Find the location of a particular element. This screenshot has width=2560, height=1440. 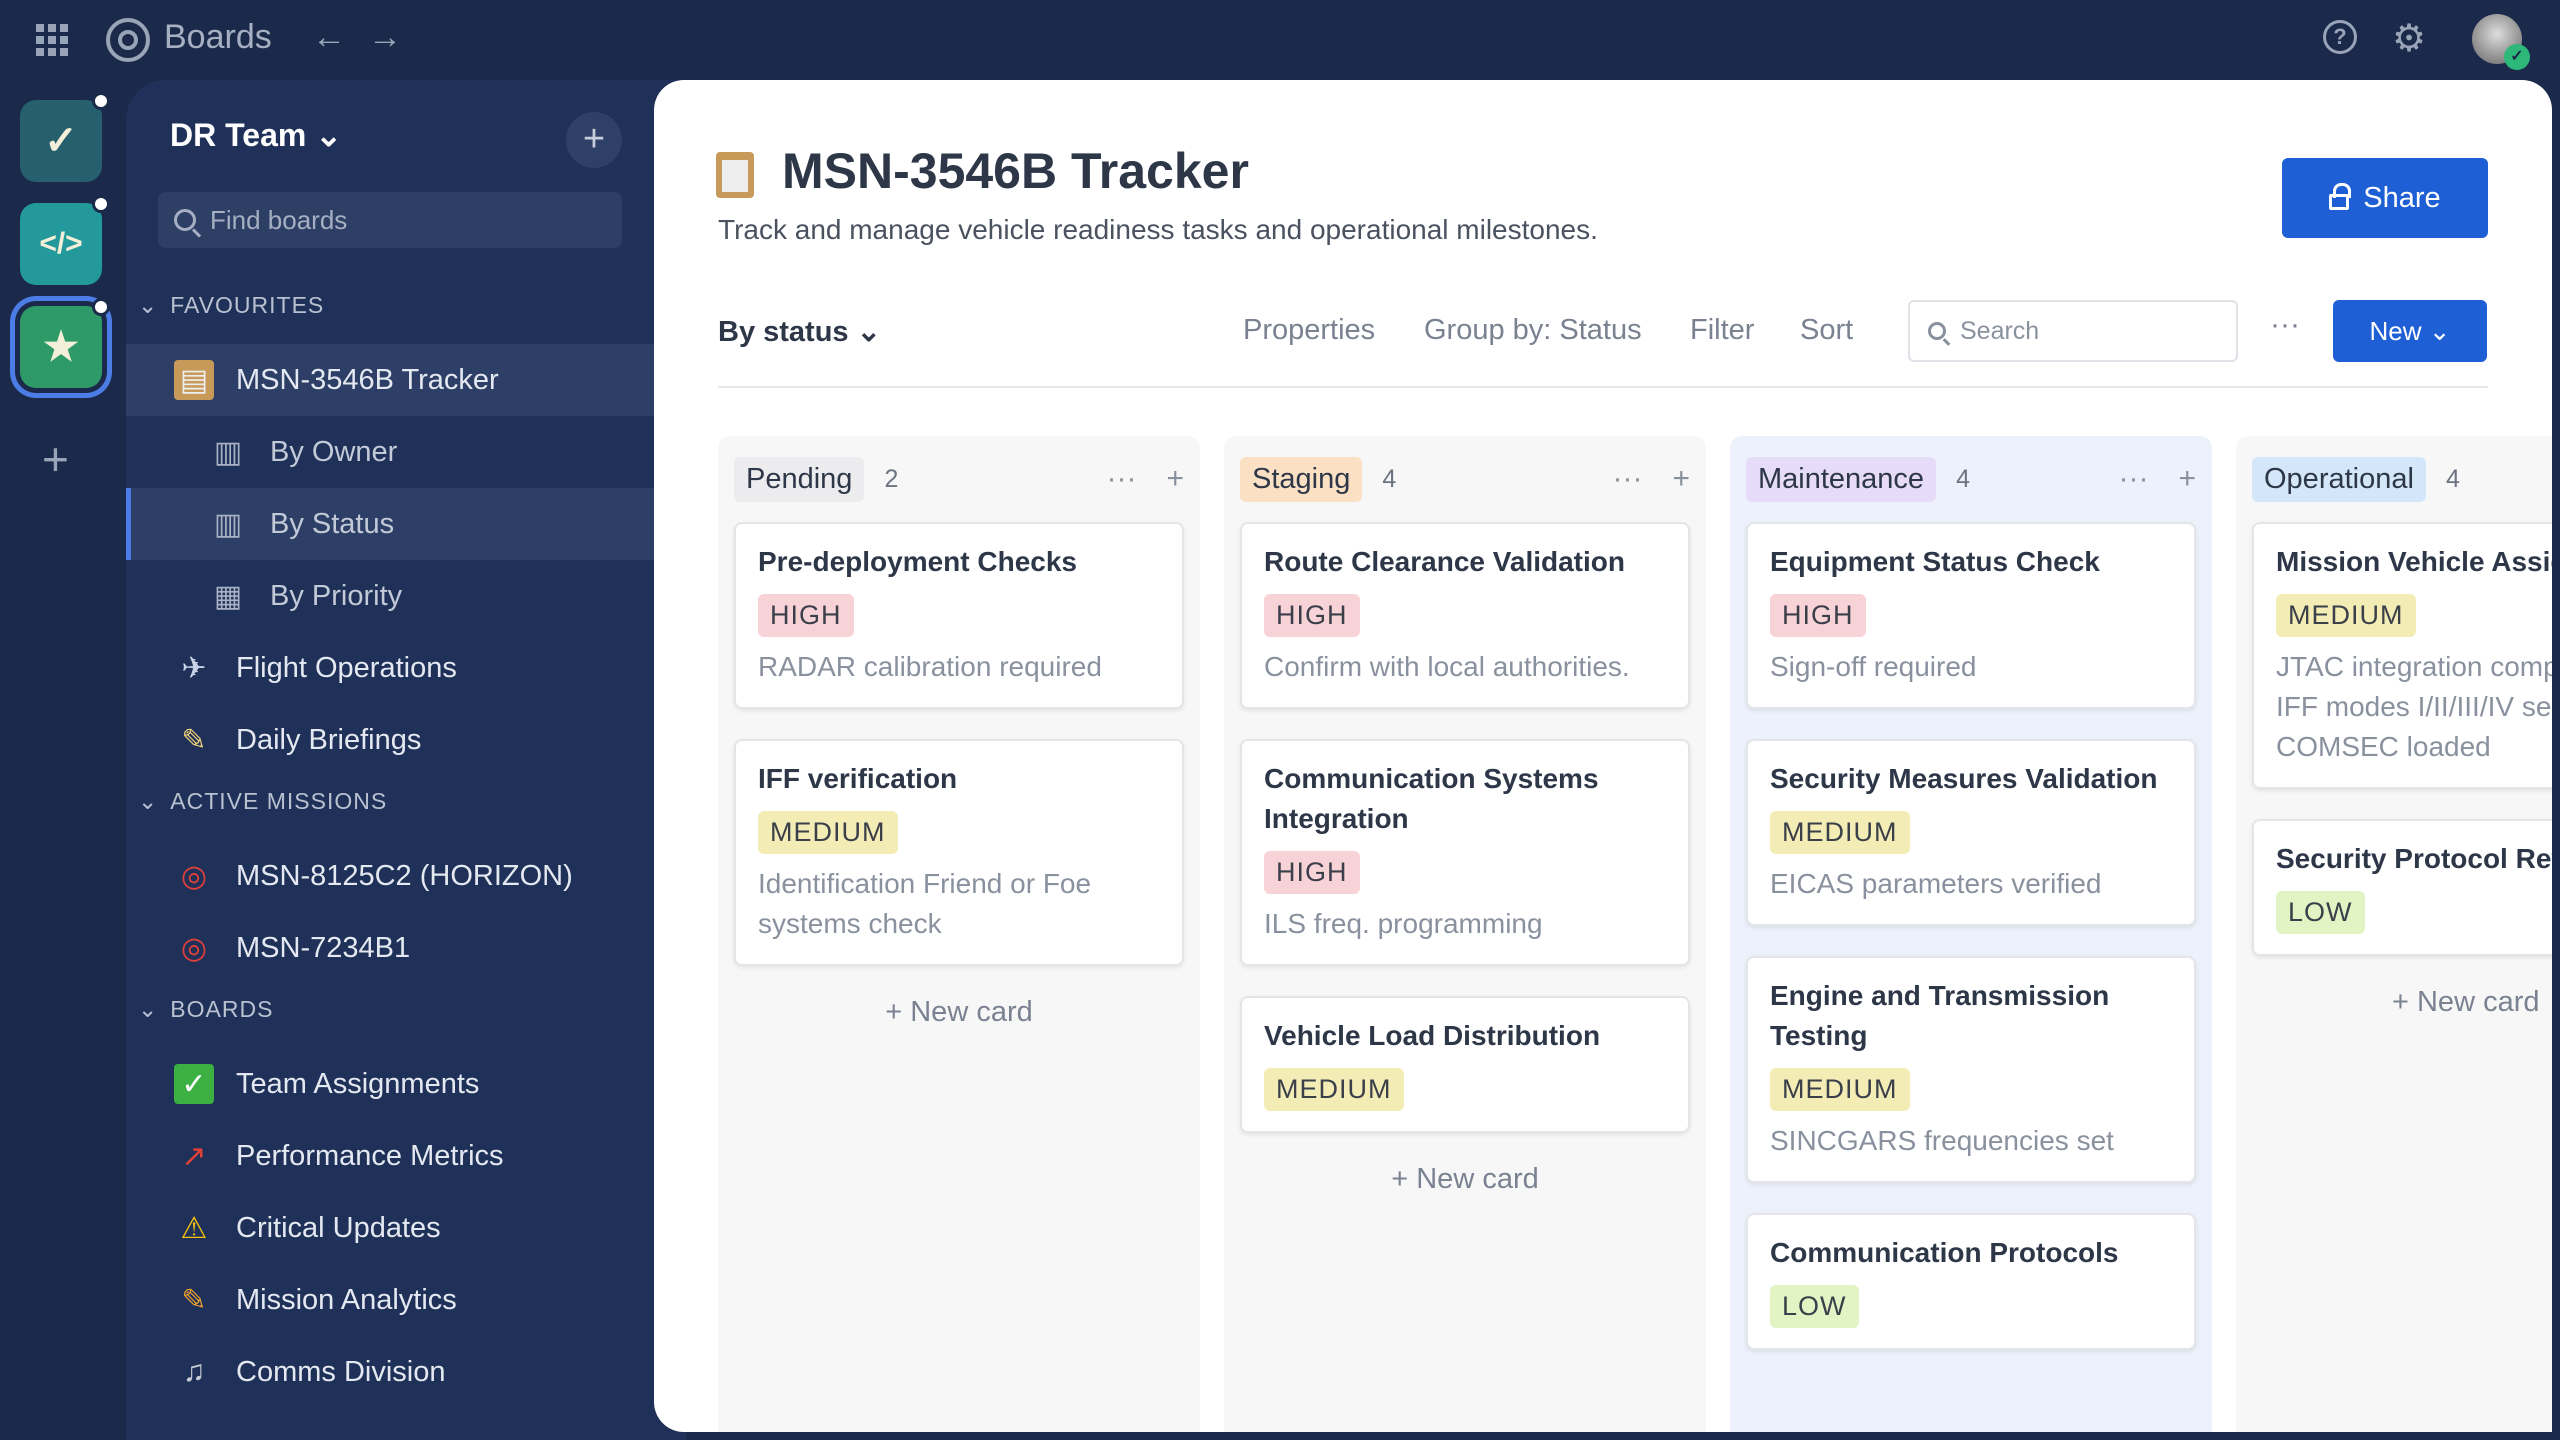

sidebar-item-msn-8125c2-horizon: ◎ MSN-8125C2 (HORIZON) is located at coordinates (390, 876).